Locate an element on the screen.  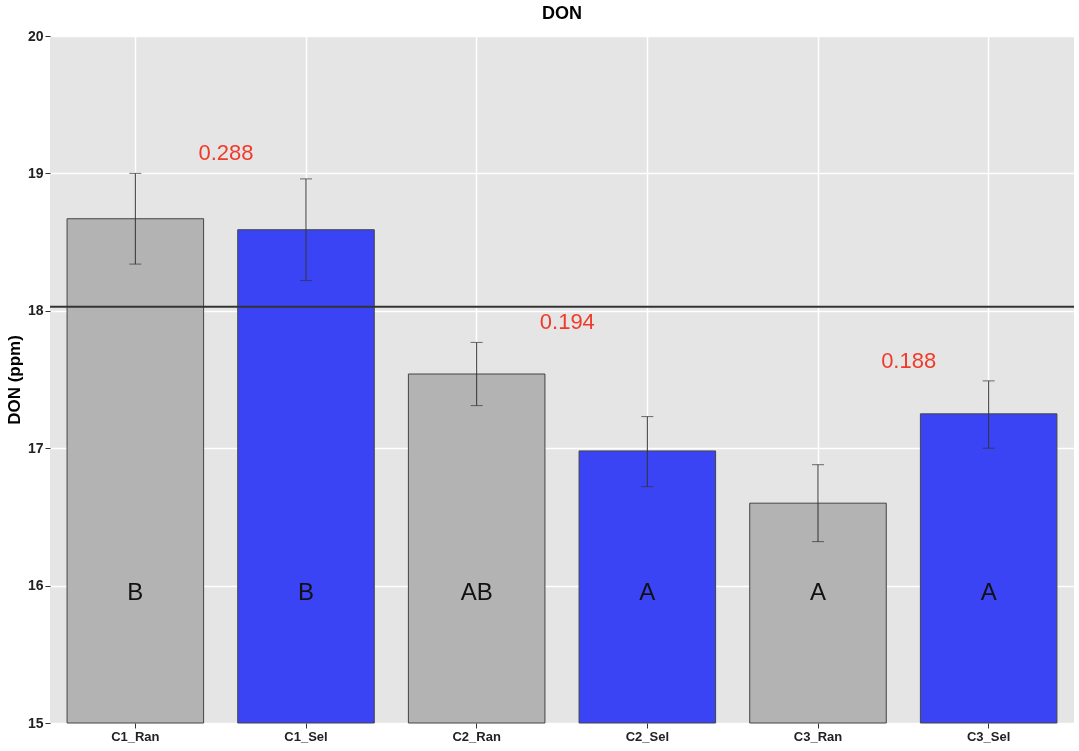
x-tick-label: C2_Ran is located at coordinates (476, 736).